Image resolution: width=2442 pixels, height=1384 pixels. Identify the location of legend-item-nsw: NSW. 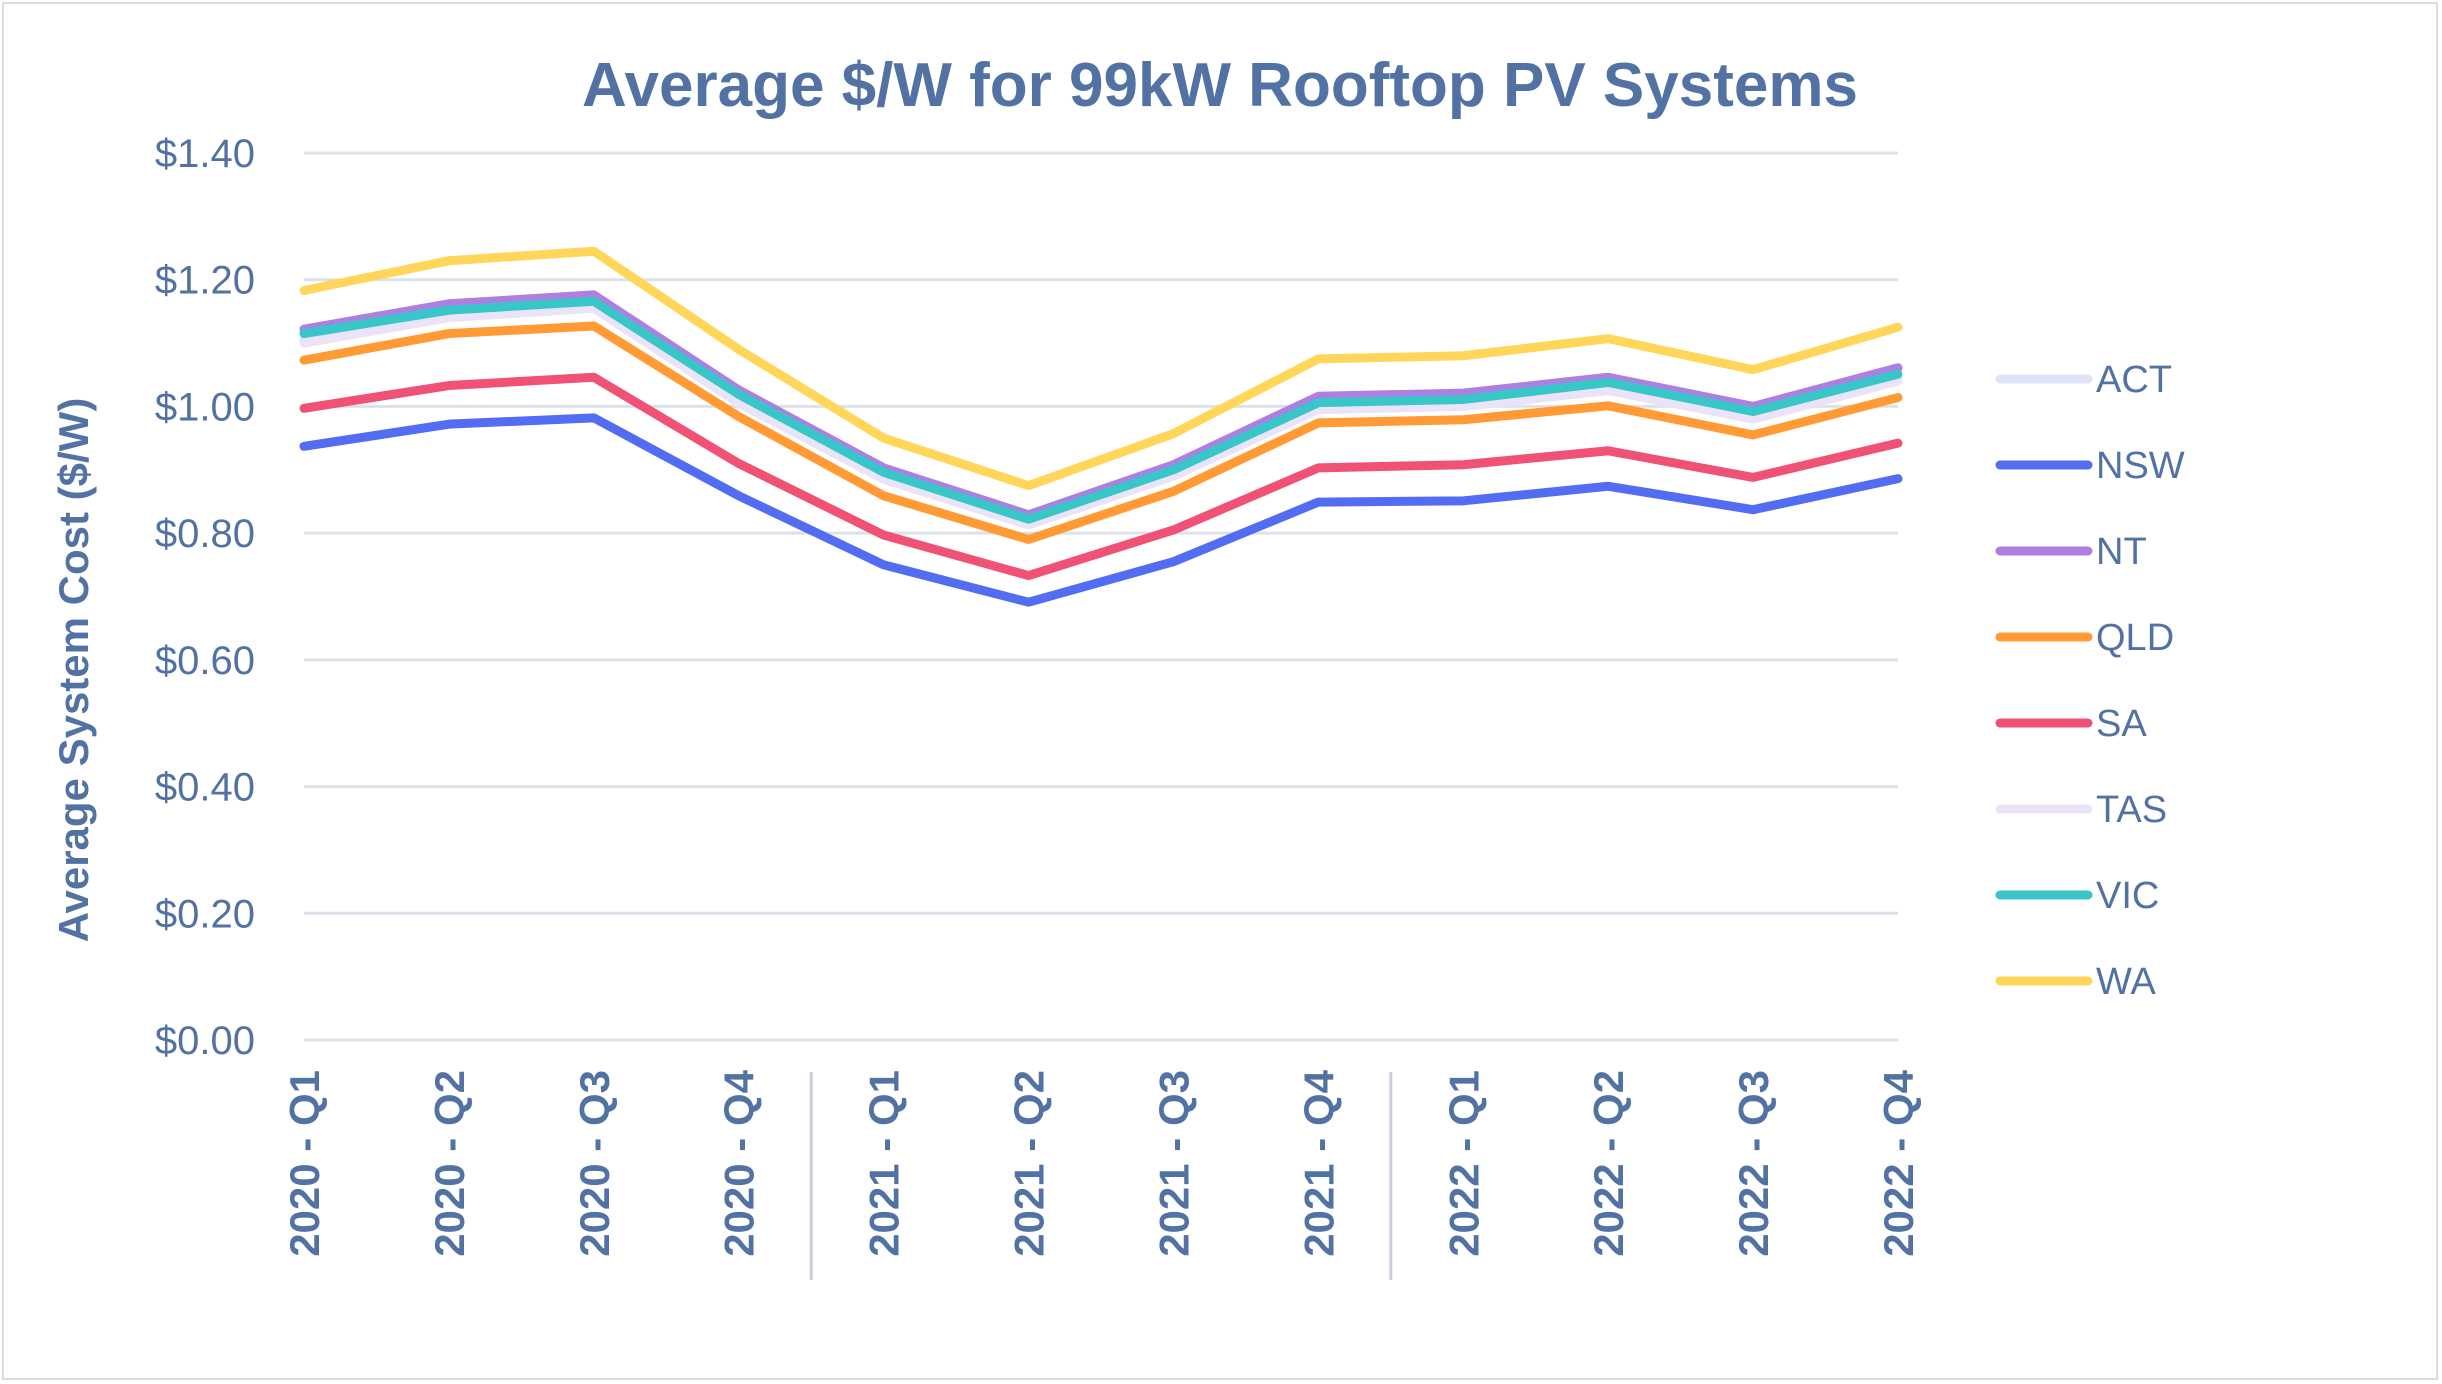
(2090, 466).